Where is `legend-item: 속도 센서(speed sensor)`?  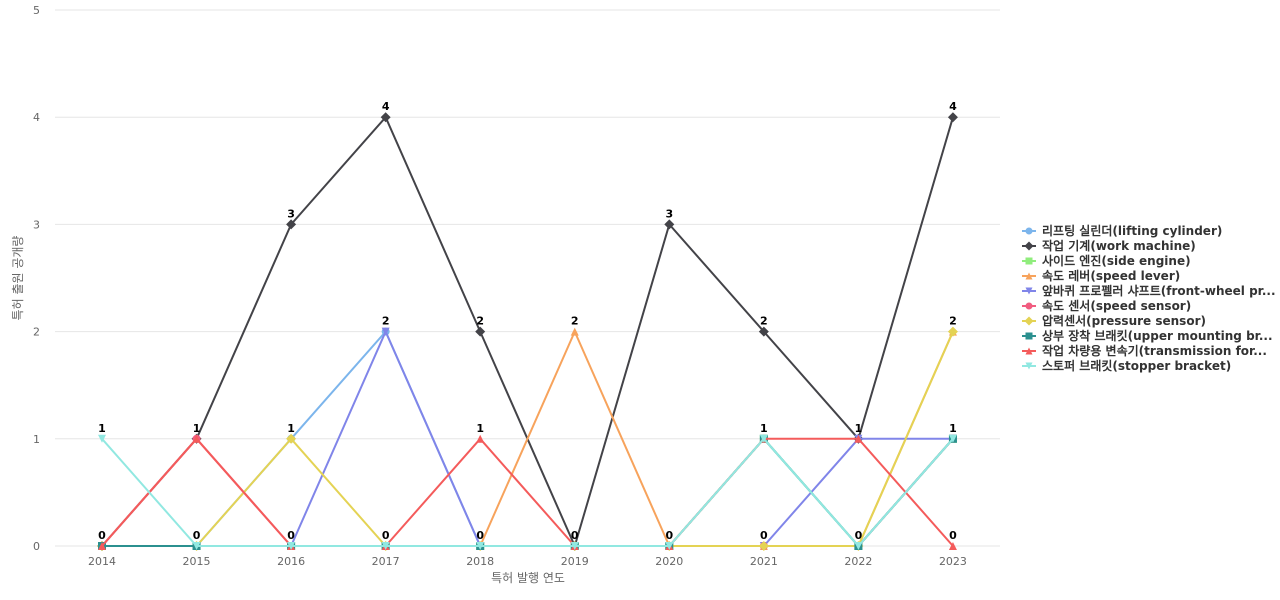 legend-item: 속도 센서(speed sensor) is located at coordinates (1106, 305).